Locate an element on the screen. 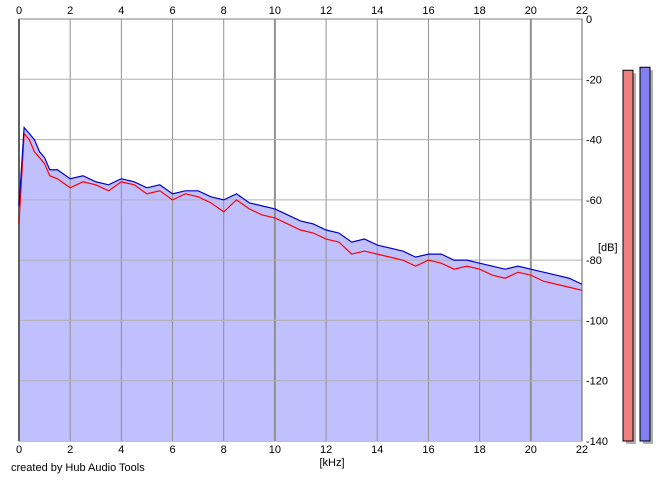 This screenshot has width=664, height=481. x-tick-label-bottom: 14 is located at coordinates (377, 450).